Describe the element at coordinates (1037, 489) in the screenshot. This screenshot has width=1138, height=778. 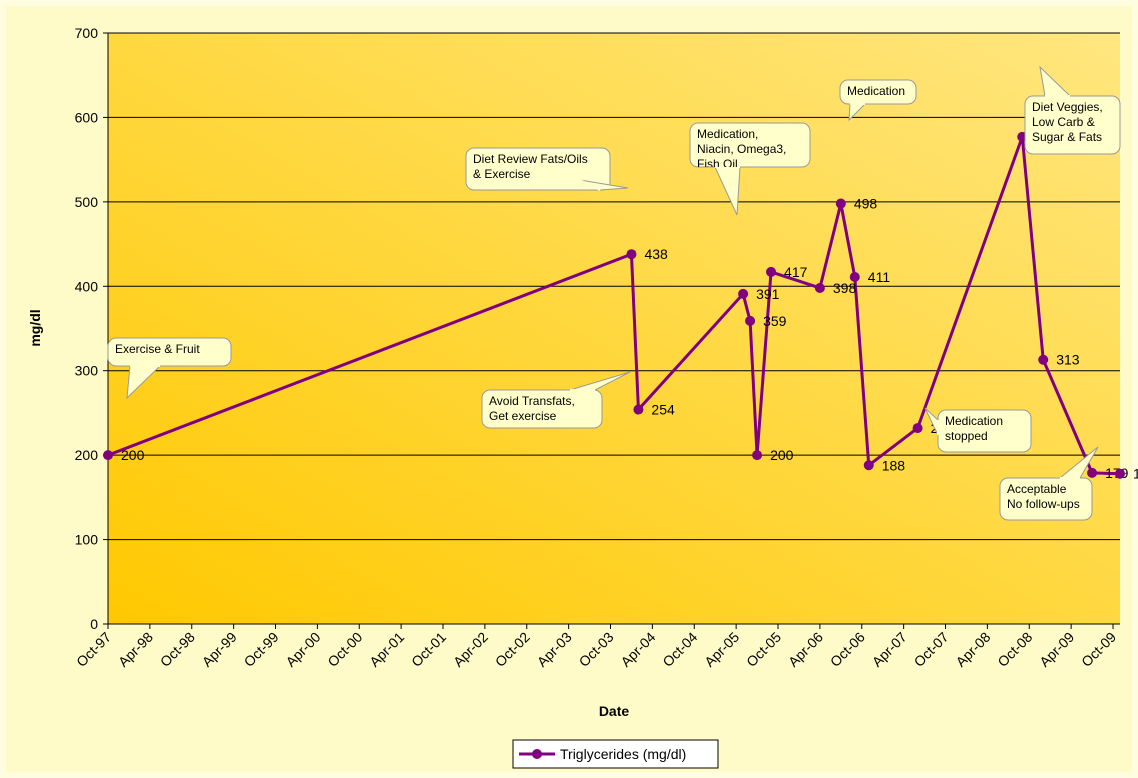
I see `annotation: Acceptable` at that location.